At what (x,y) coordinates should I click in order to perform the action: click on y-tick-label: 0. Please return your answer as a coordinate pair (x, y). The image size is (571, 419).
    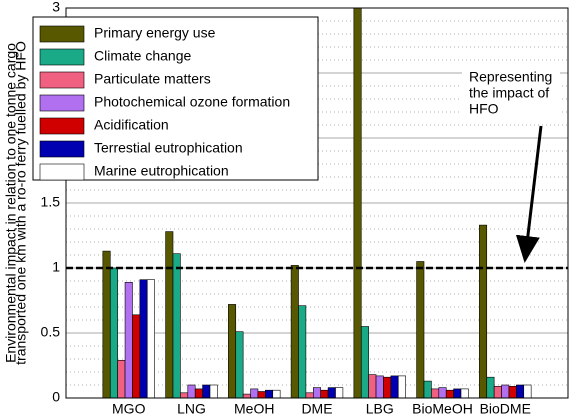
    Looking at the image, I should click on (56, 397).